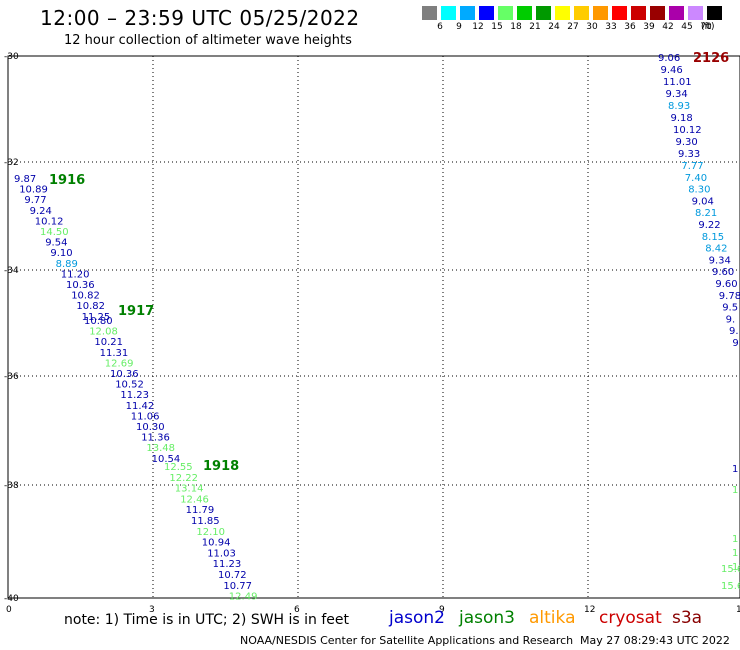 The height and width of the screenshot is (650, 740). Describe the element at coordinates (96, 317) in the screenshot. I see `wave-height-value: 11.25` at that location.